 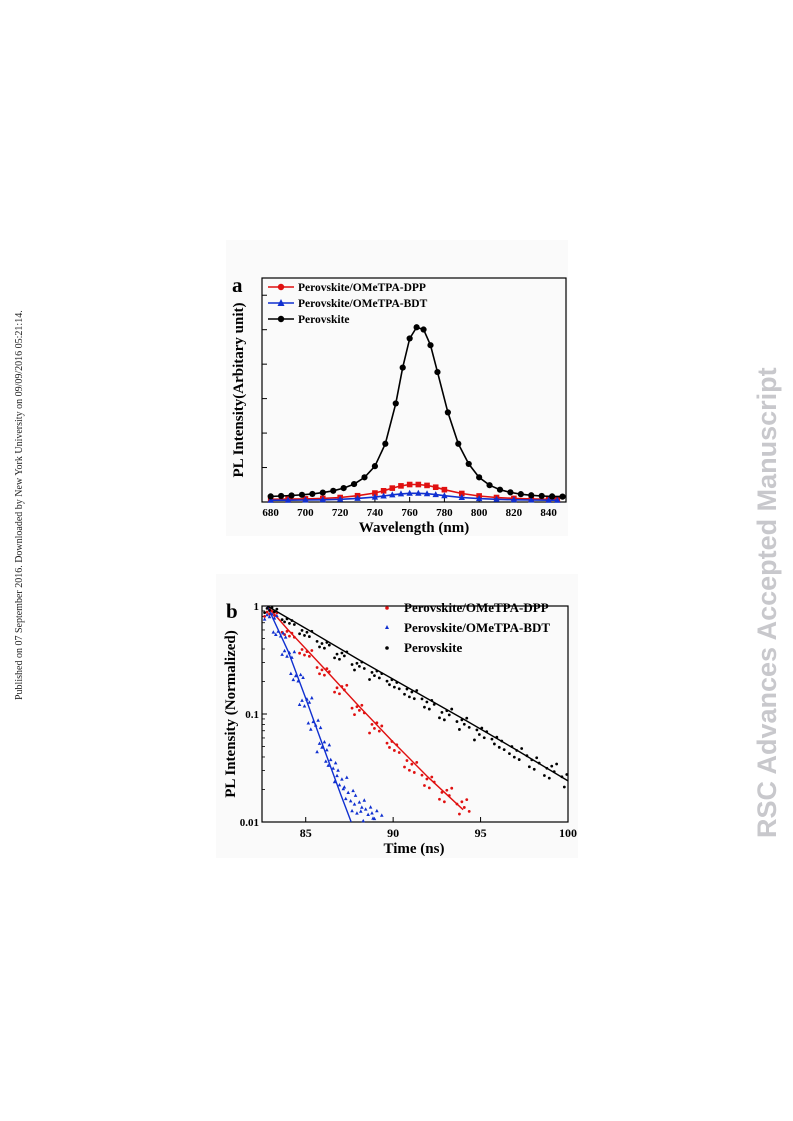 I want to click on panel-a-x-tick-label: 820, so click(x=514, y=513).